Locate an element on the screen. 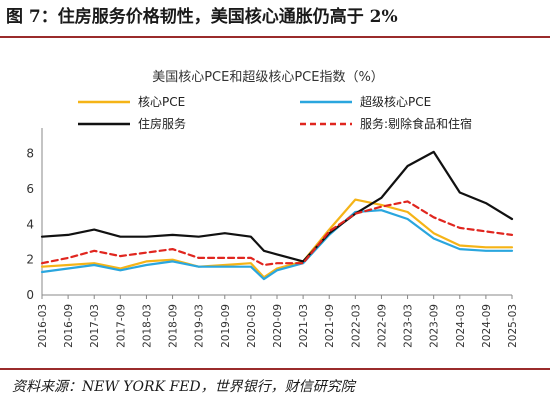 This screenshot has height=405, width=550. x-tick-label: 2019-03 is located at coordinates (200, 326).